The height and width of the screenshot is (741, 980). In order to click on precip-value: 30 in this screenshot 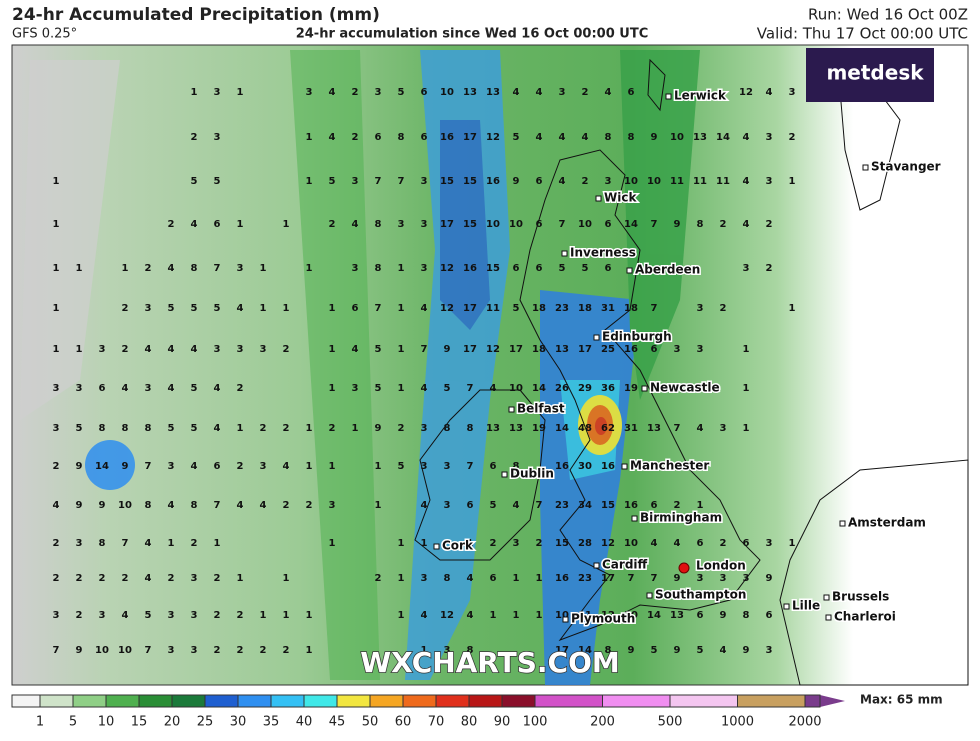, I will do `click(585, 466)`.